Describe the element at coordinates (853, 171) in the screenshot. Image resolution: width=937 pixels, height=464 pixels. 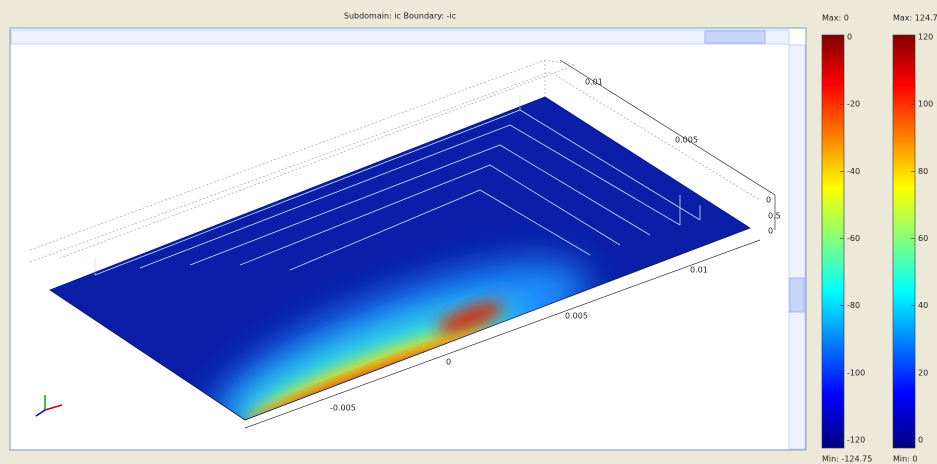
I see `colorbar-tick-label: -40` at that location.